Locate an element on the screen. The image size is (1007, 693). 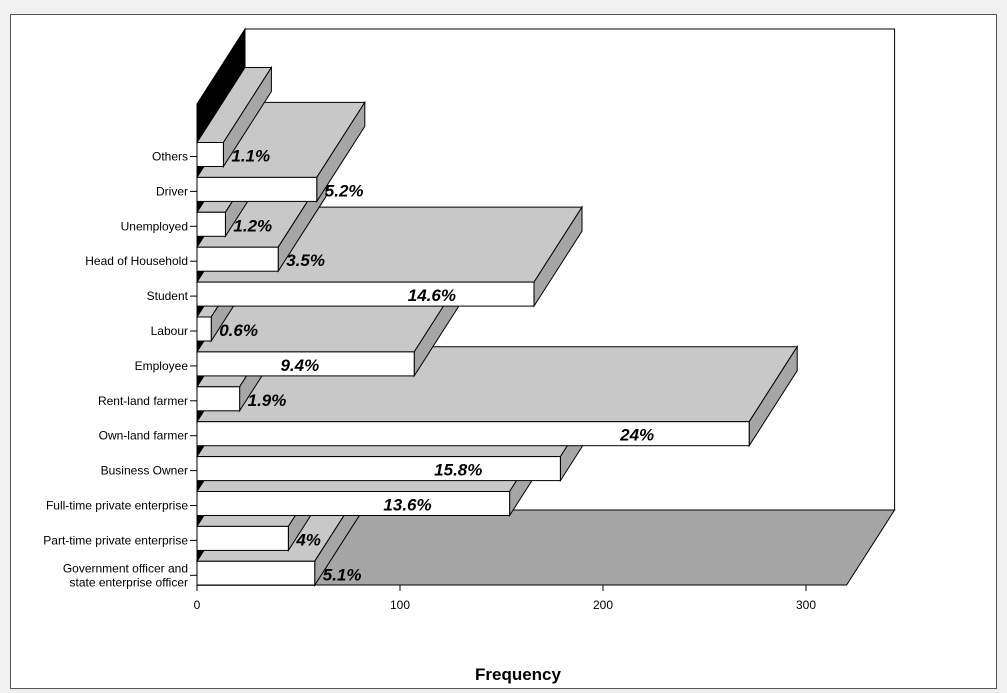
y-tick-label: Others is located at coordinates (170, 157).